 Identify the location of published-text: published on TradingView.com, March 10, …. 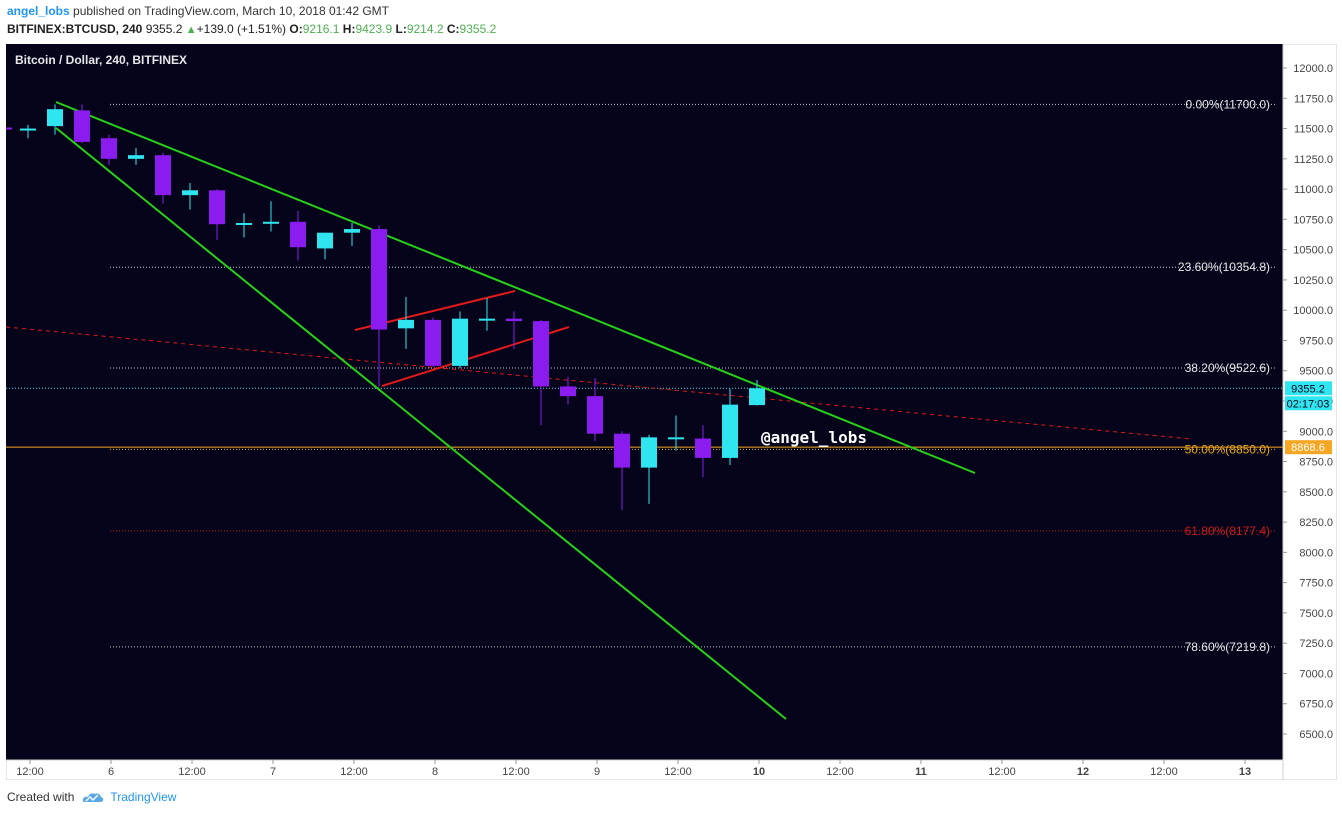
(229, 11).